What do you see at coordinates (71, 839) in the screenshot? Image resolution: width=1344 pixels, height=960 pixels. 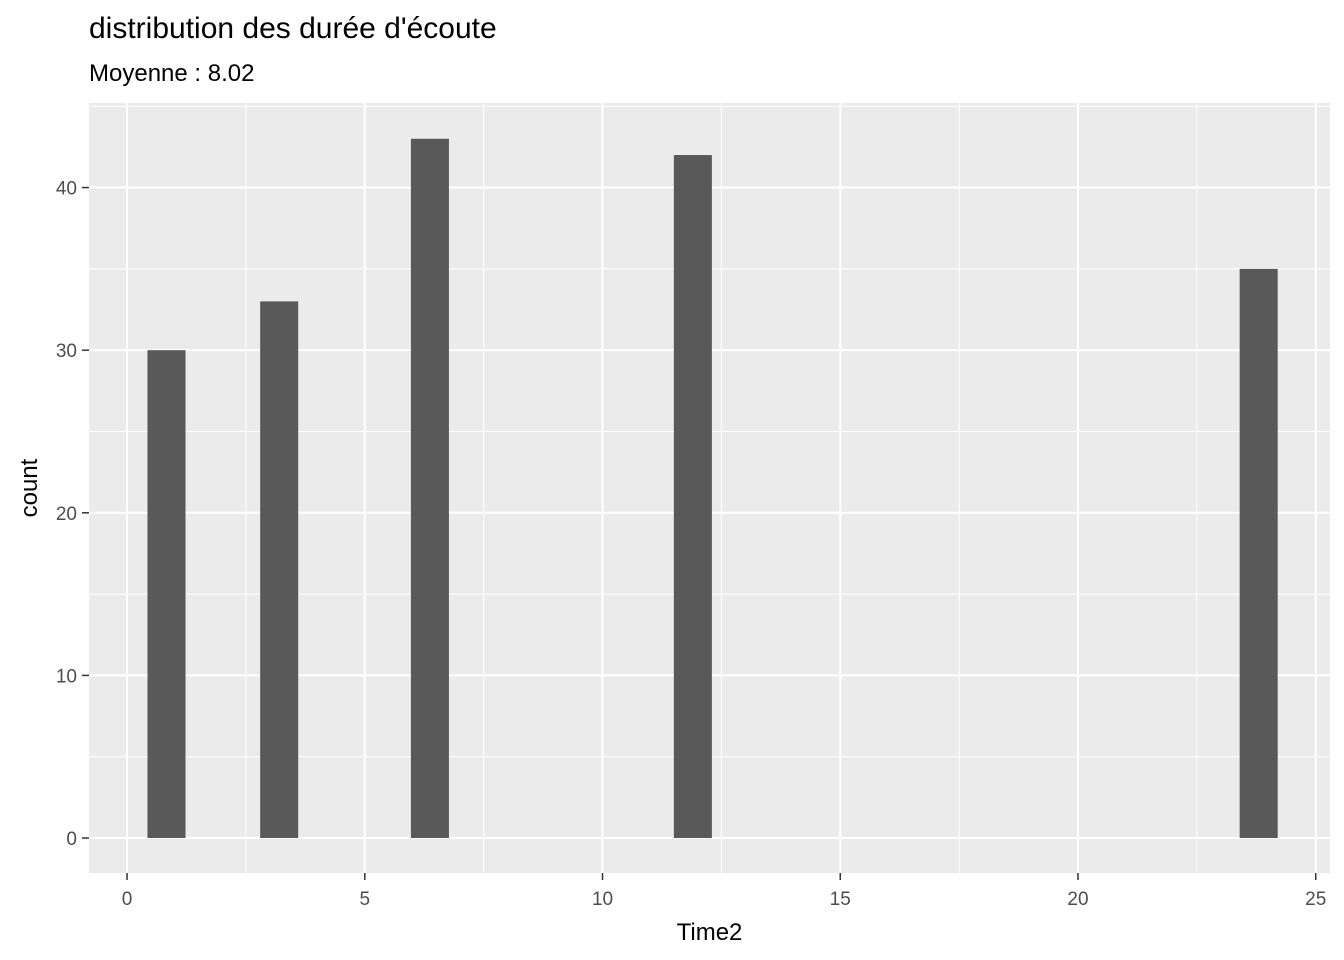 I see `y-tick-label: 0` at bounding box center [71, 839].